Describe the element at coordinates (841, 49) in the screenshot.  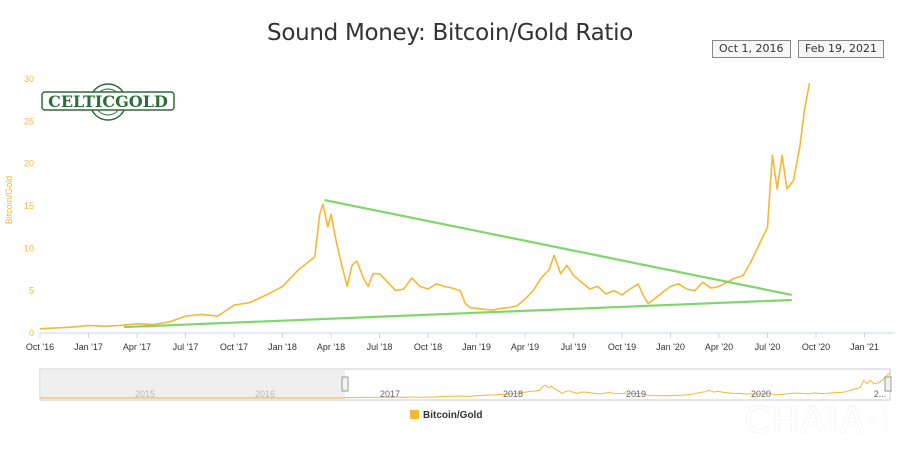
I see `range-to-input: Feb 19, 2021` at that location.